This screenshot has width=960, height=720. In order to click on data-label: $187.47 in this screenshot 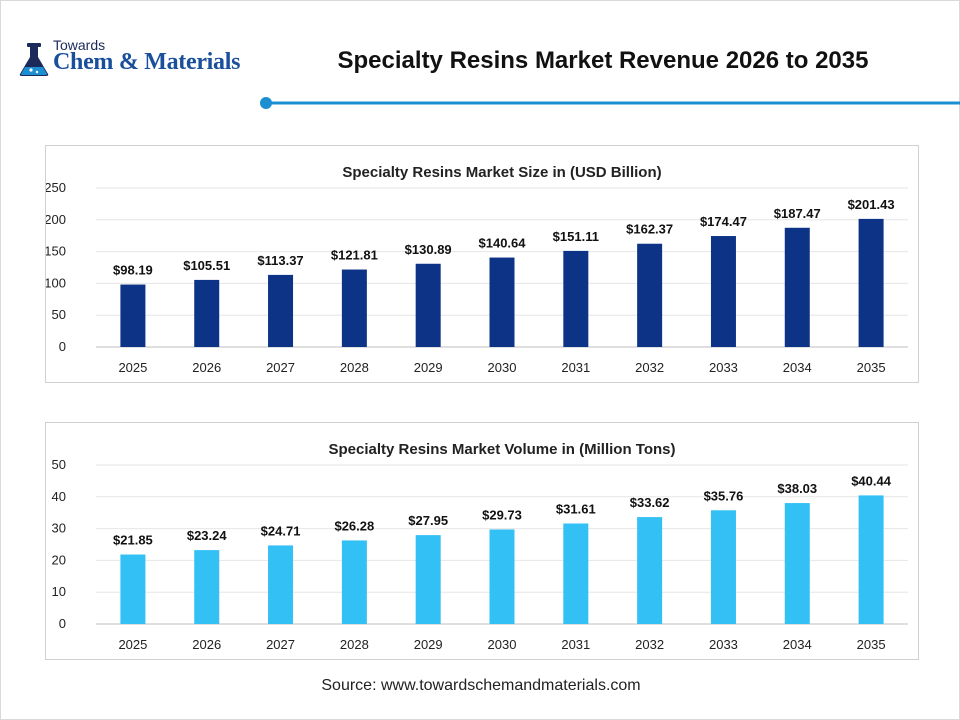, I will do `click(797, 213)`.